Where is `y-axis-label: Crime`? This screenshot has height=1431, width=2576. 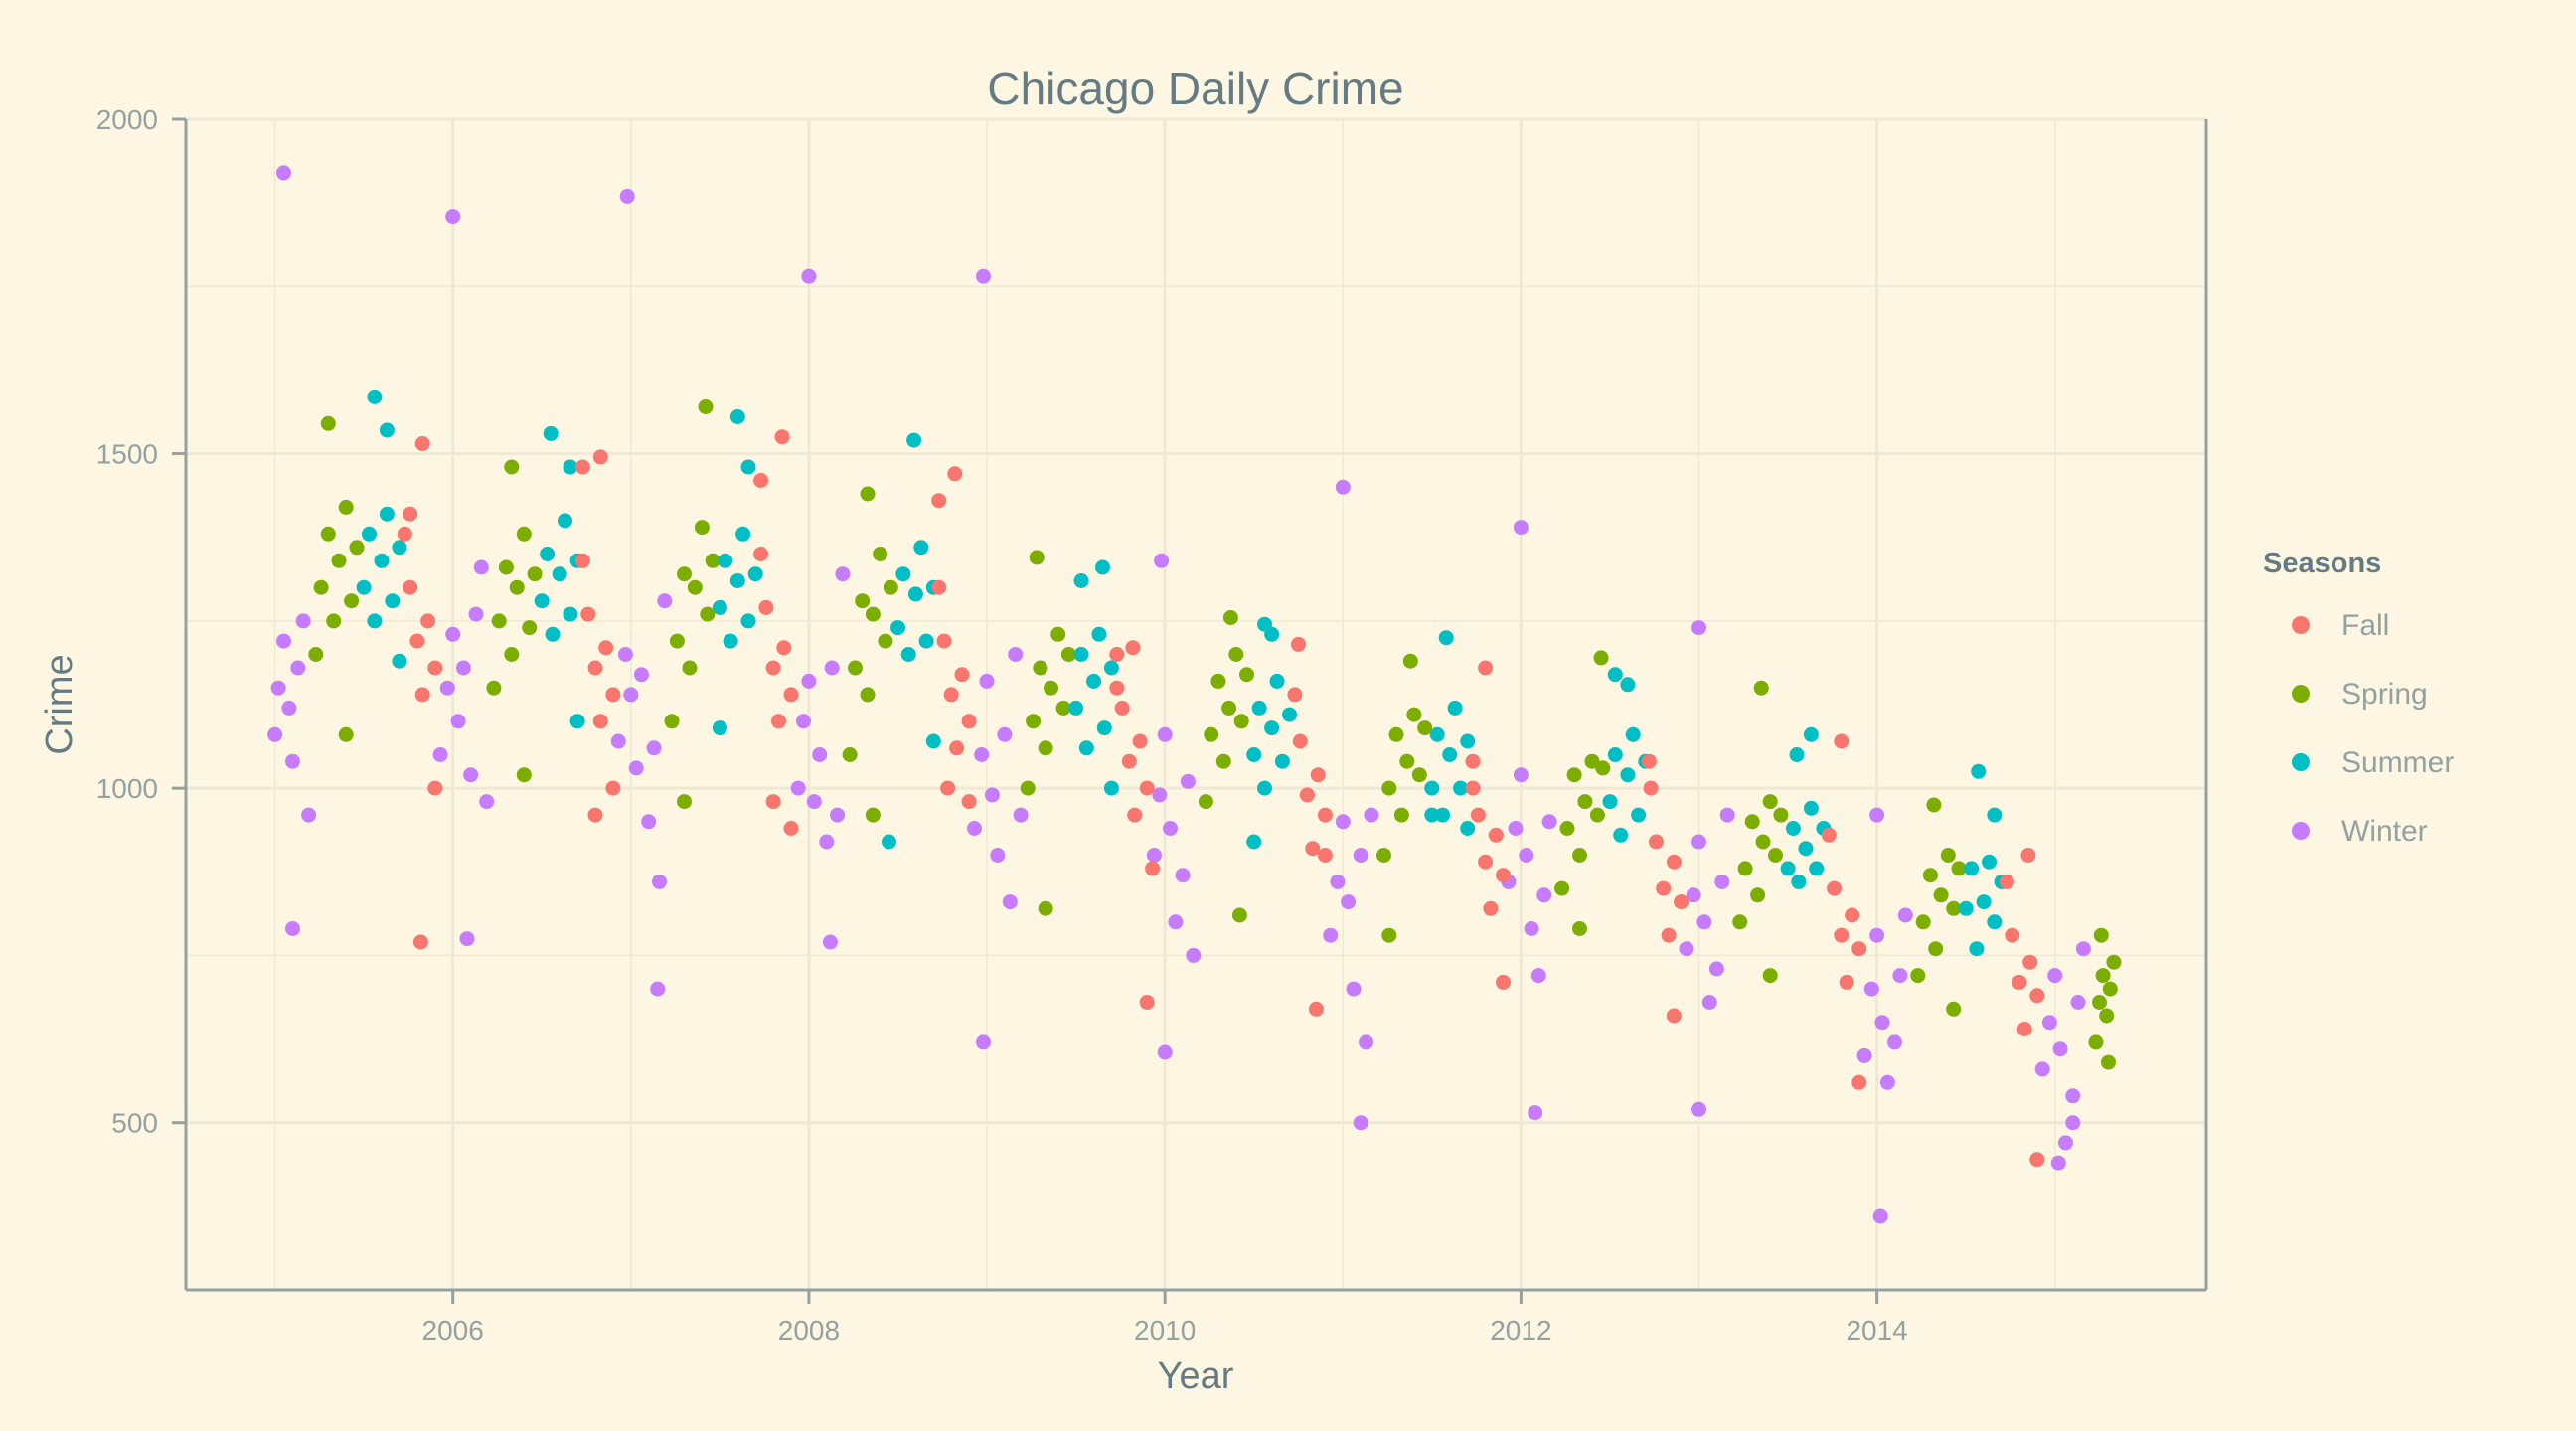 y-axis-label: Crime is located at coordinates (59, 704).